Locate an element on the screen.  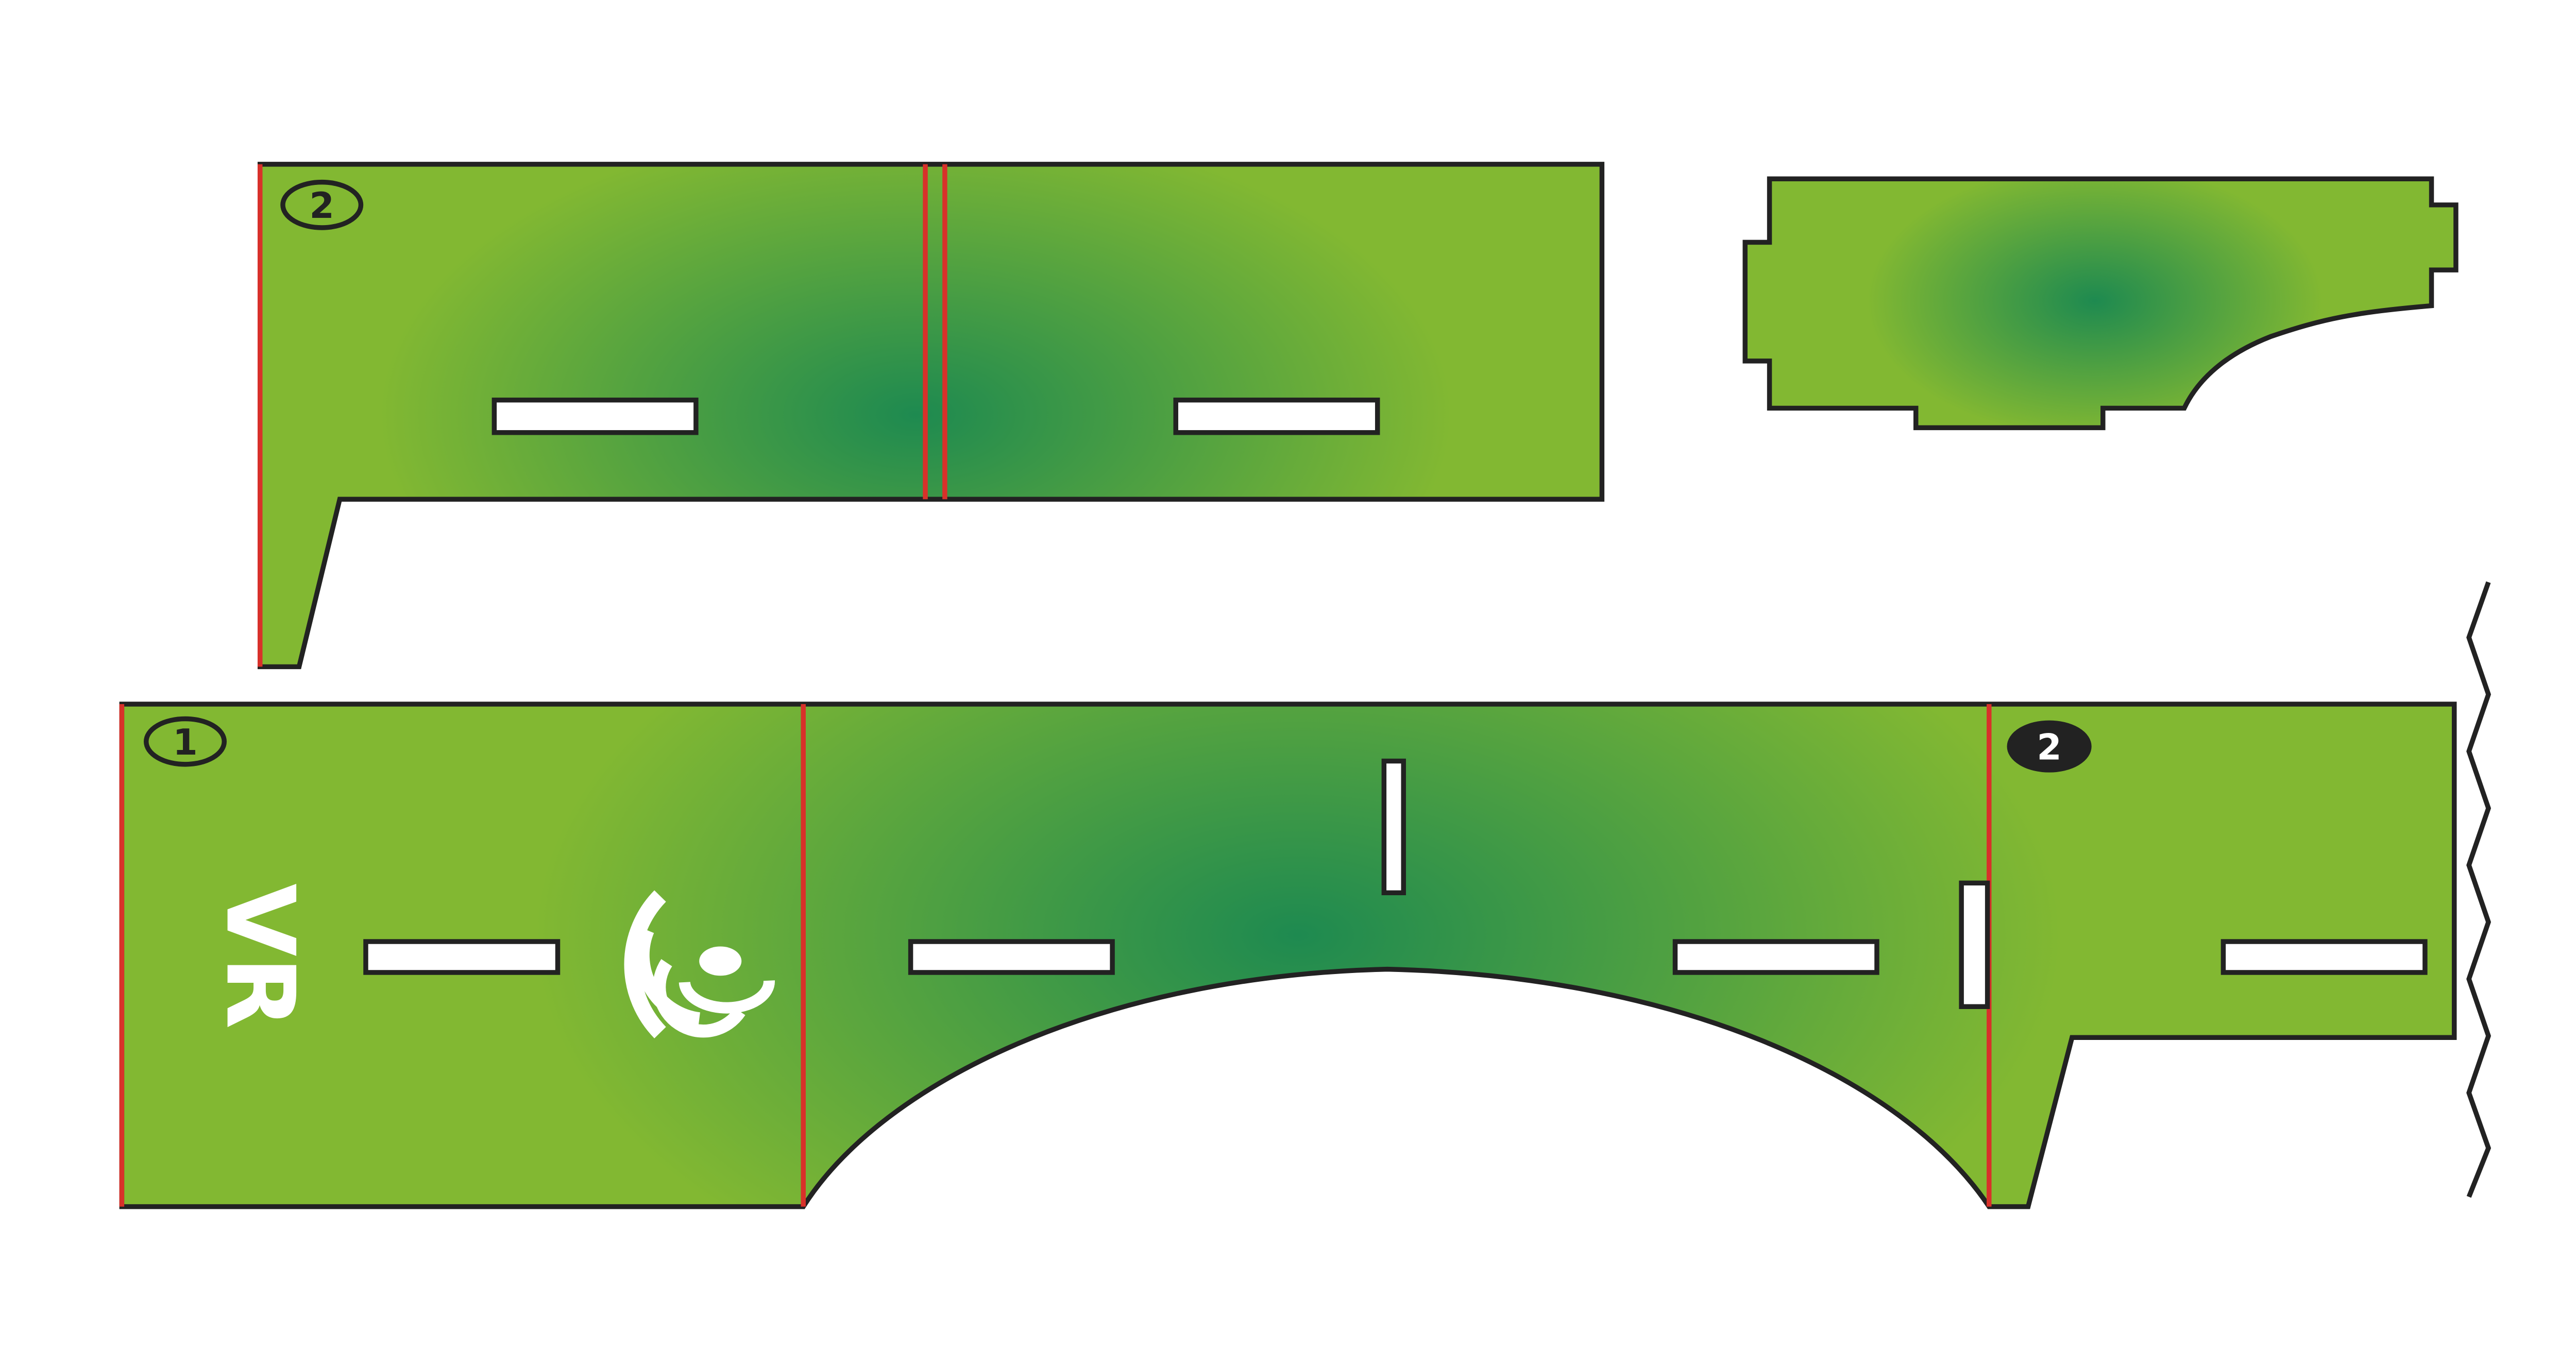
top-right-panel-shape is located at coordinates (2100, 303).